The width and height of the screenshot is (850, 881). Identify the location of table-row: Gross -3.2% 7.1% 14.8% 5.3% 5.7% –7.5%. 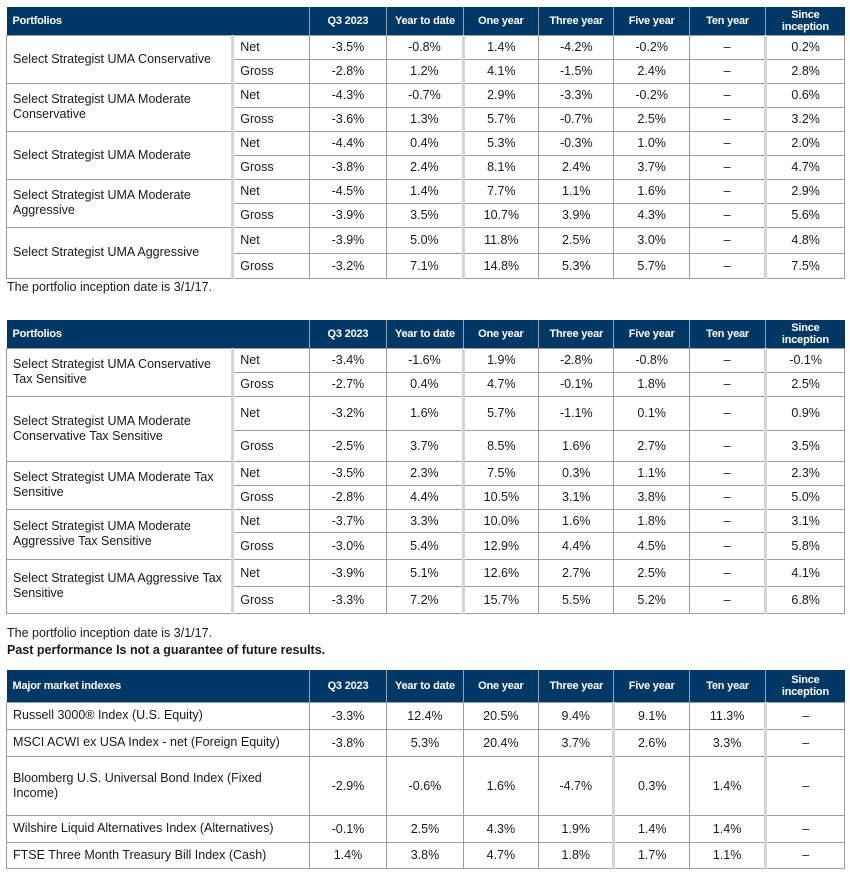
(426, 265).